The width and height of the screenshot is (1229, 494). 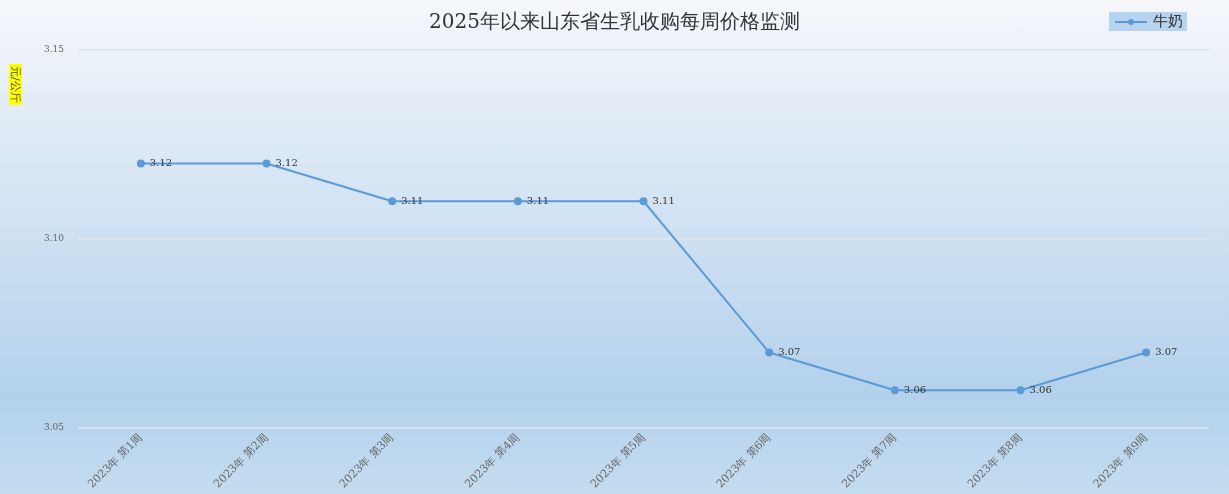 I want to click on y-axis-title: 元/公斤, so click(x=15, y=84).